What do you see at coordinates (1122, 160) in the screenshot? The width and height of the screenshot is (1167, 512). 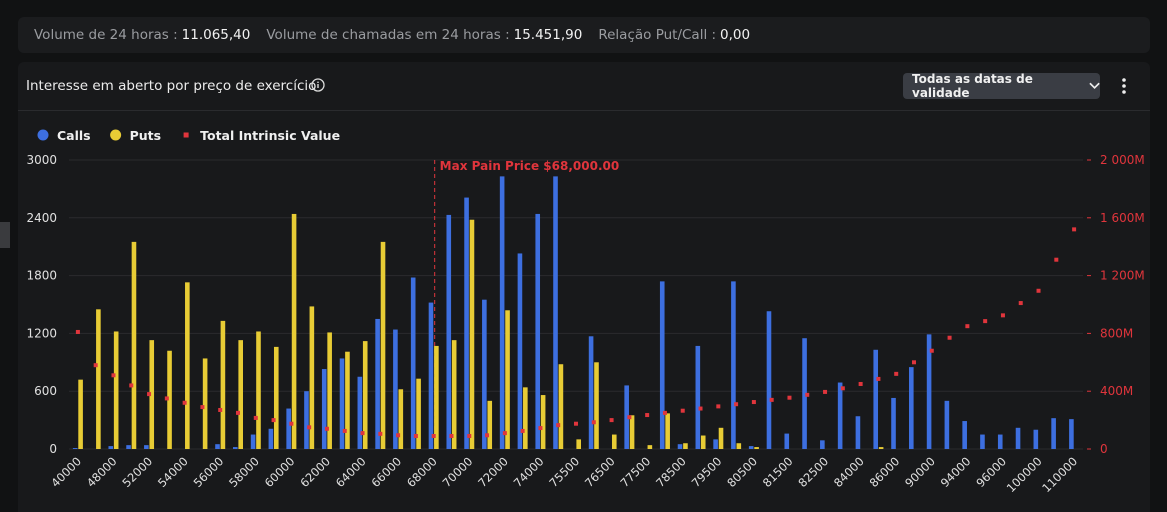 I see `y2-tick-label: 2 000M` at bounding box center [1122, 160].